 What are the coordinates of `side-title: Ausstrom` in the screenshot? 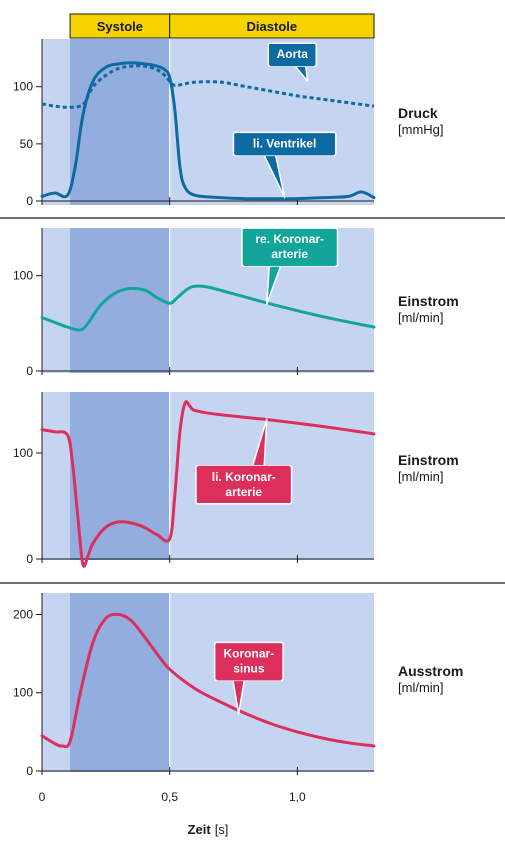 It's located at (430, 671).